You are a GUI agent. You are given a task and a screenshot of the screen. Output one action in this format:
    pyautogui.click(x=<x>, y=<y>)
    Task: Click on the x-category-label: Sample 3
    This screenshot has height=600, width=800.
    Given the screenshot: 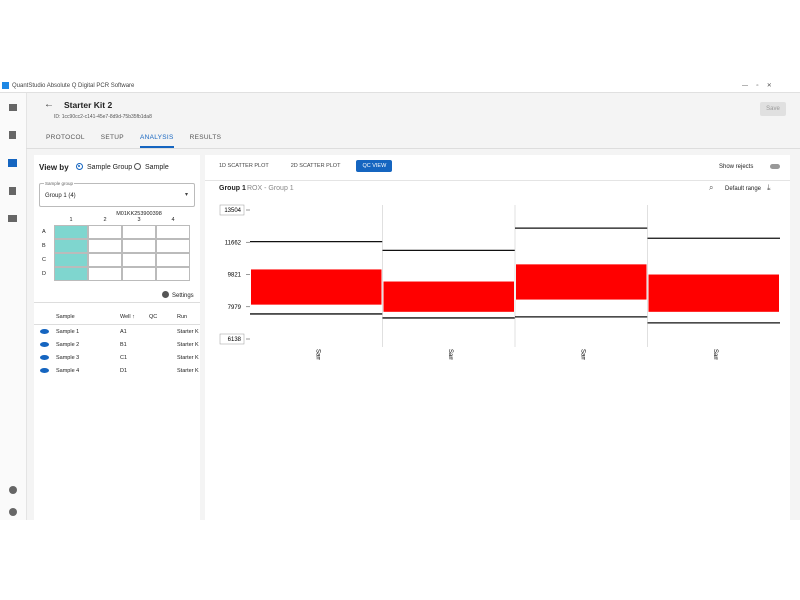 What is the action you would take?
    pyautogui.click(x=582, y=354)
    